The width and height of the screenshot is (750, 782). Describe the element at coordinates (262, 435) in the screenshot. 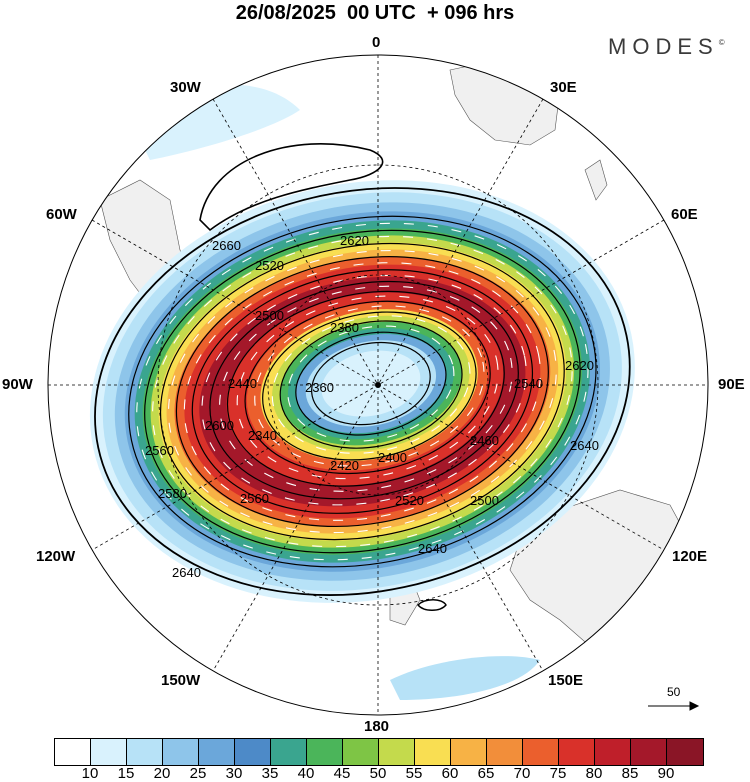

I see `contour-label: 2340` at that location.